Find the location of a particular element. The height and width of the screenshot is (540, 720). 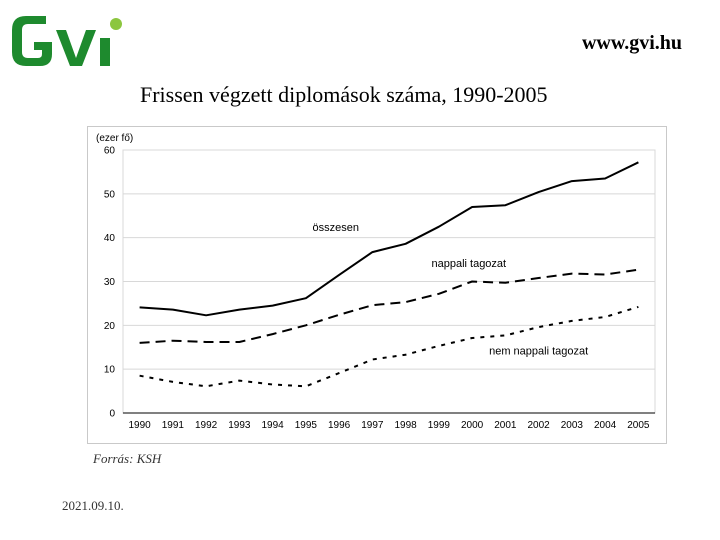

series-label-1: összesen is located at coordinates (336, 228).